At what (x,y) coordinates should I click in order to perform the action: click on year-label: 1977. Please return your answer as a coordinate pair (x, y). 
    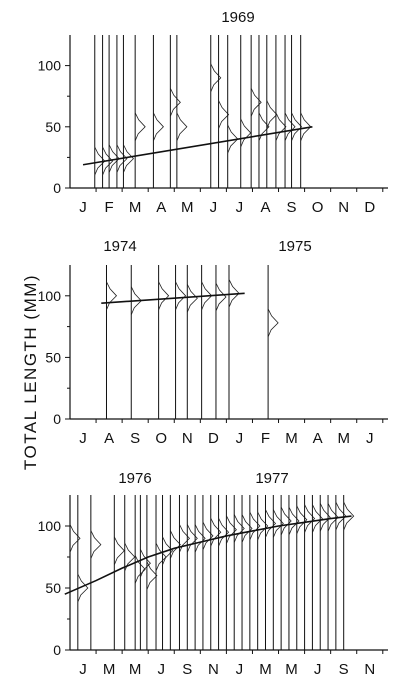
    Looking at the image, I should click on (271, 478).